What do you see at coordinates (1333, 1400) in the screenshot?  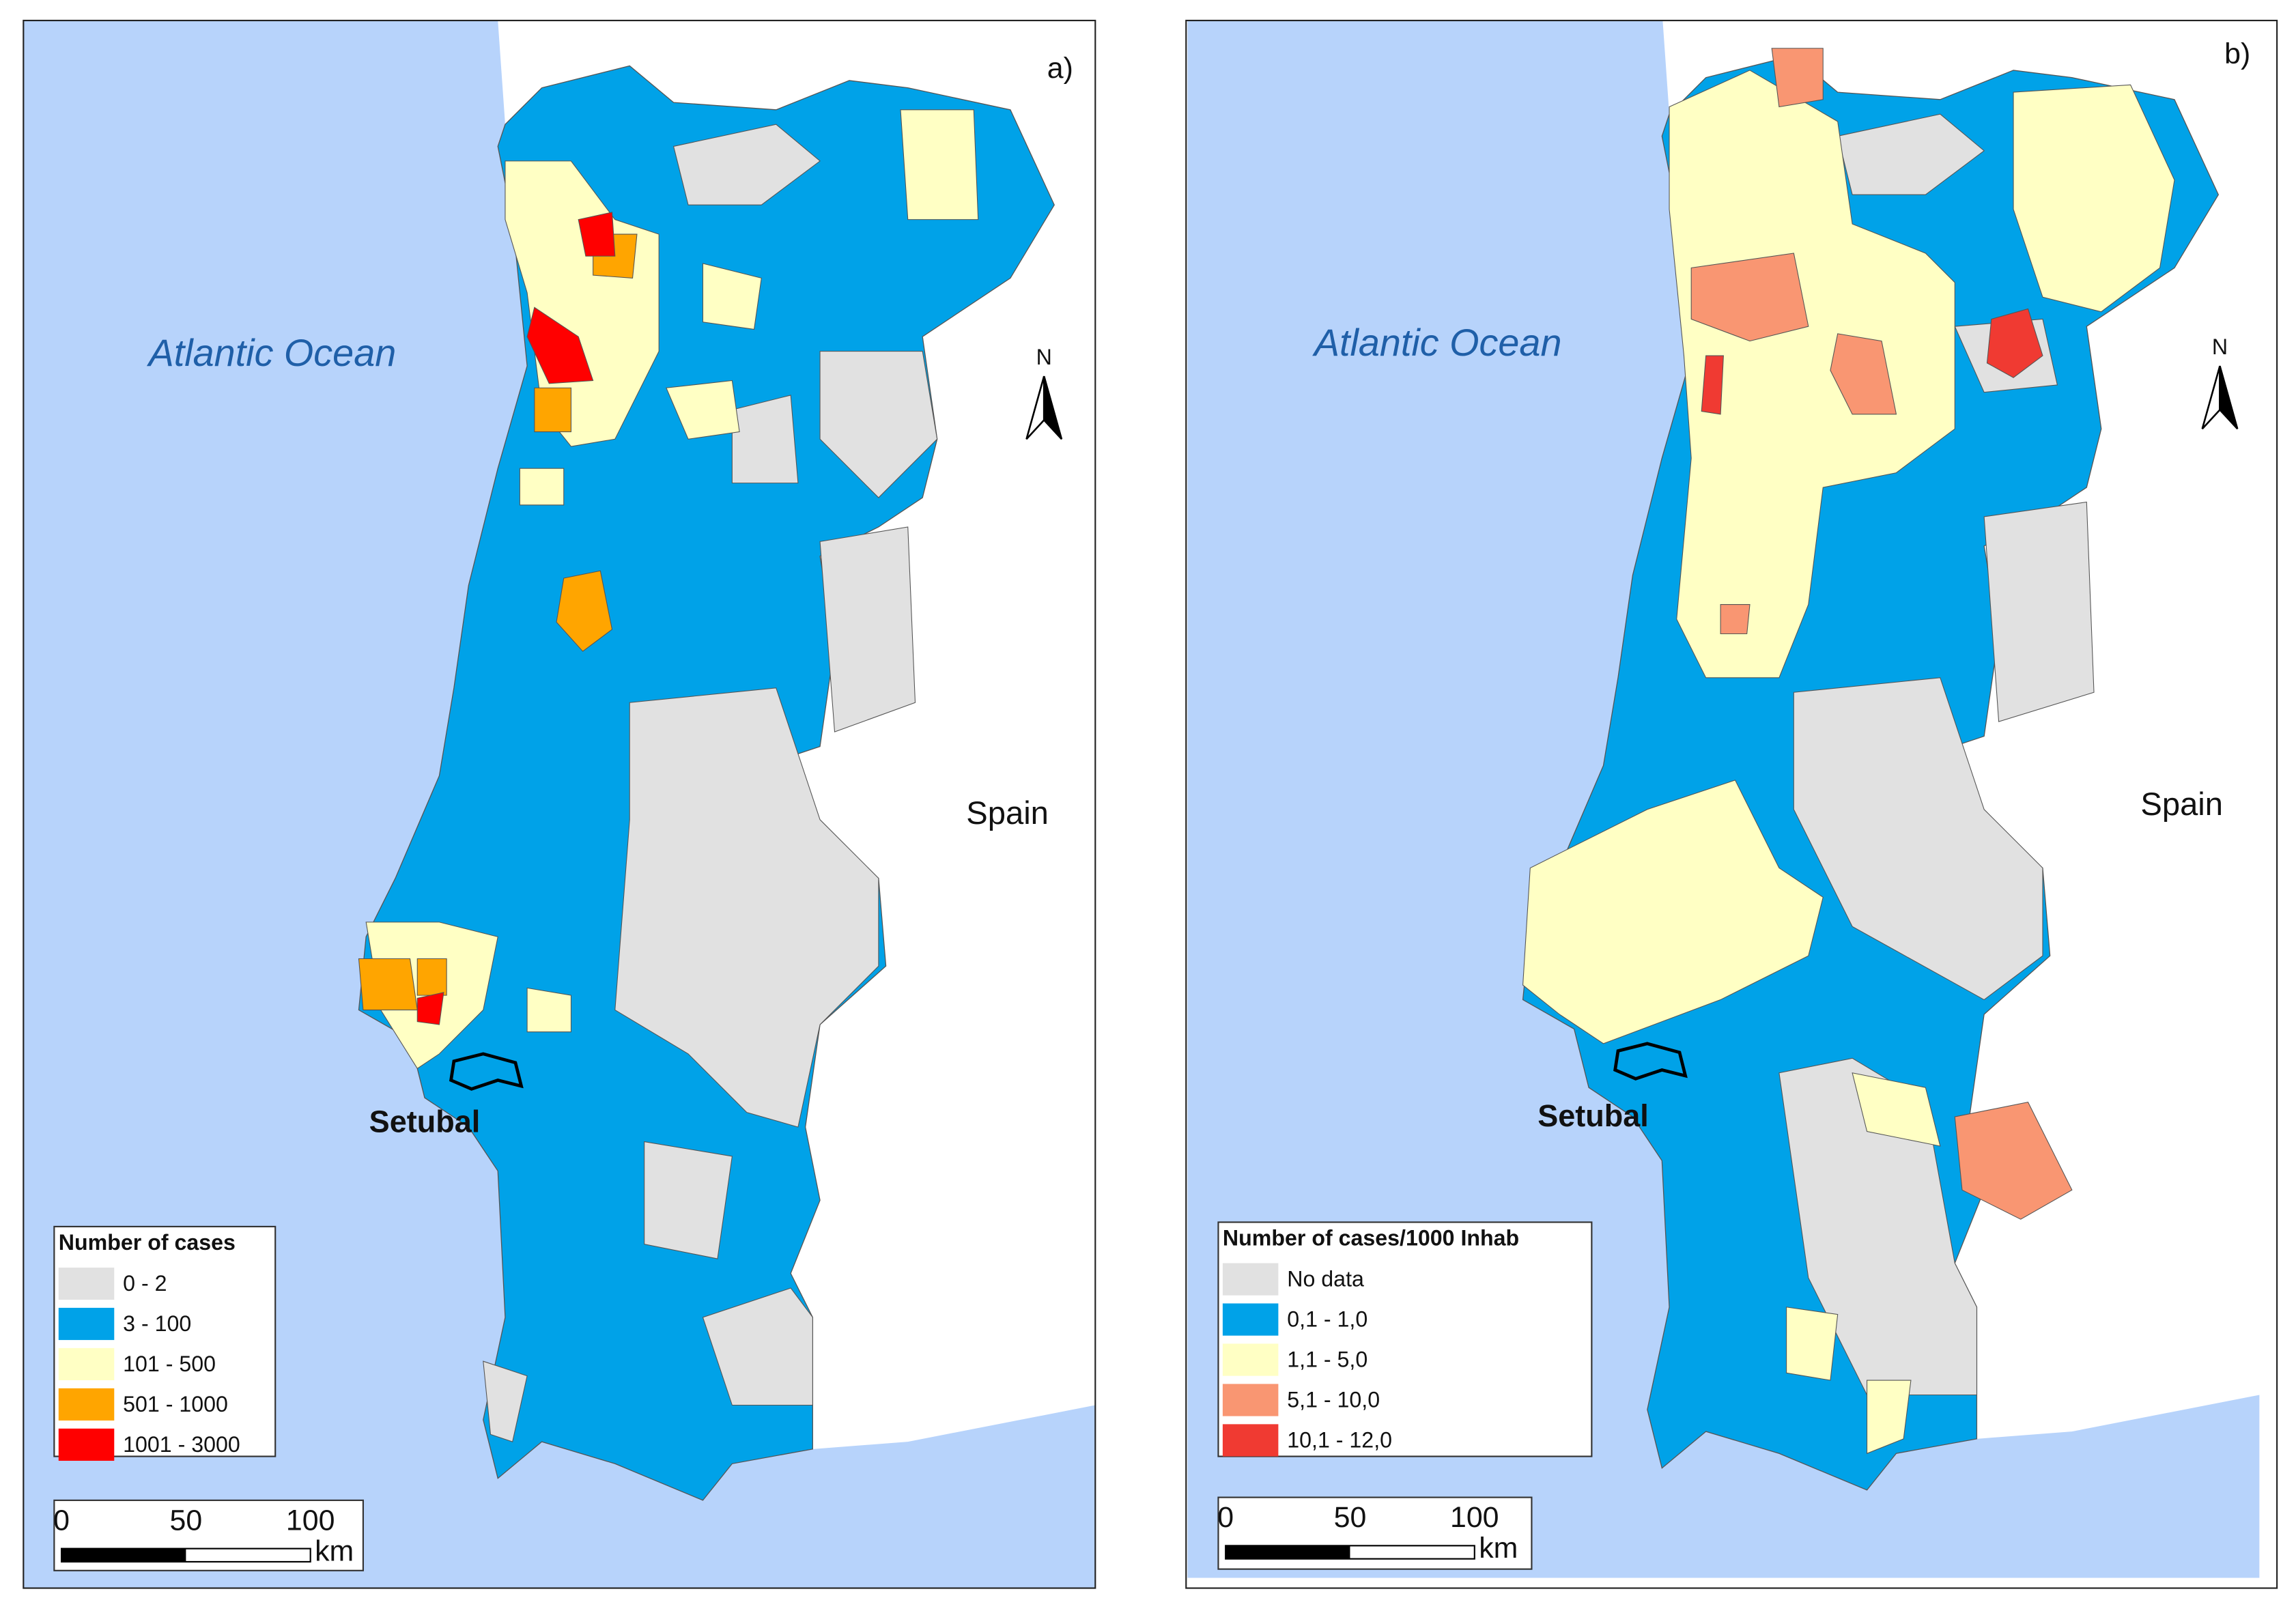 I see `legend-label: 5,1 - 10,0` at bounding box center [1333, 1400].